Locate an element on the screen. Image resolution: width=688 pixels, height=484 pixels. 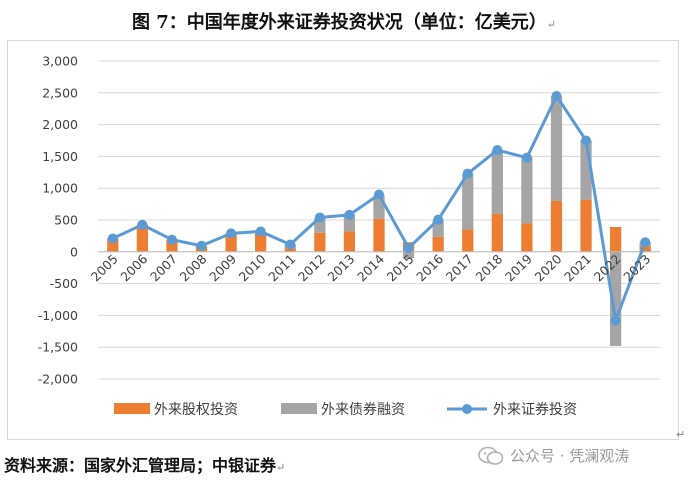
wechat-icon is located at coordinates (491, 455).